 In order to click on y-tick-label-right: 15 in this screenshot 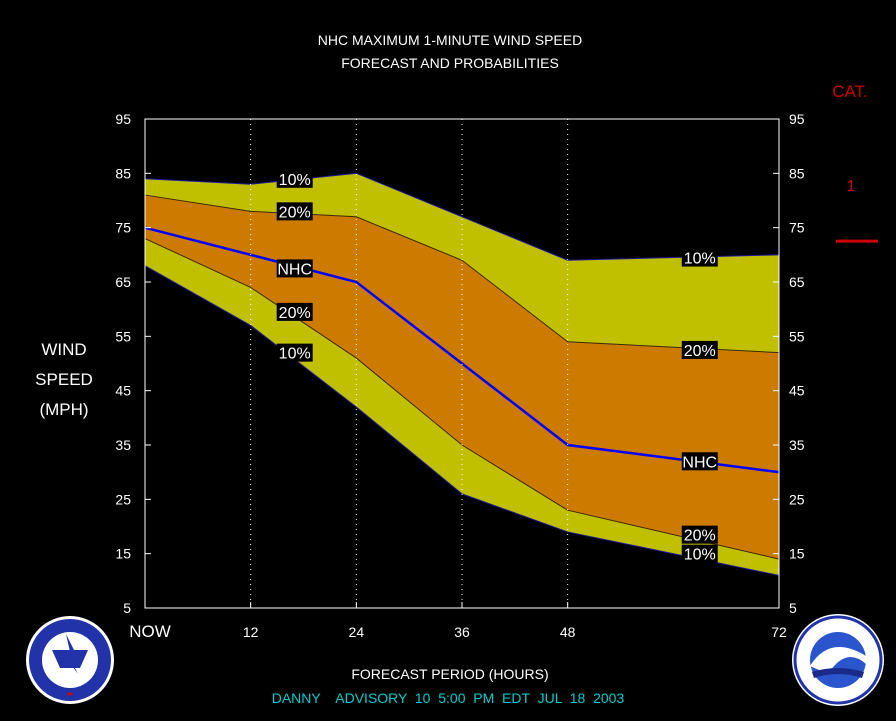, I will do `click(797, 554)`.